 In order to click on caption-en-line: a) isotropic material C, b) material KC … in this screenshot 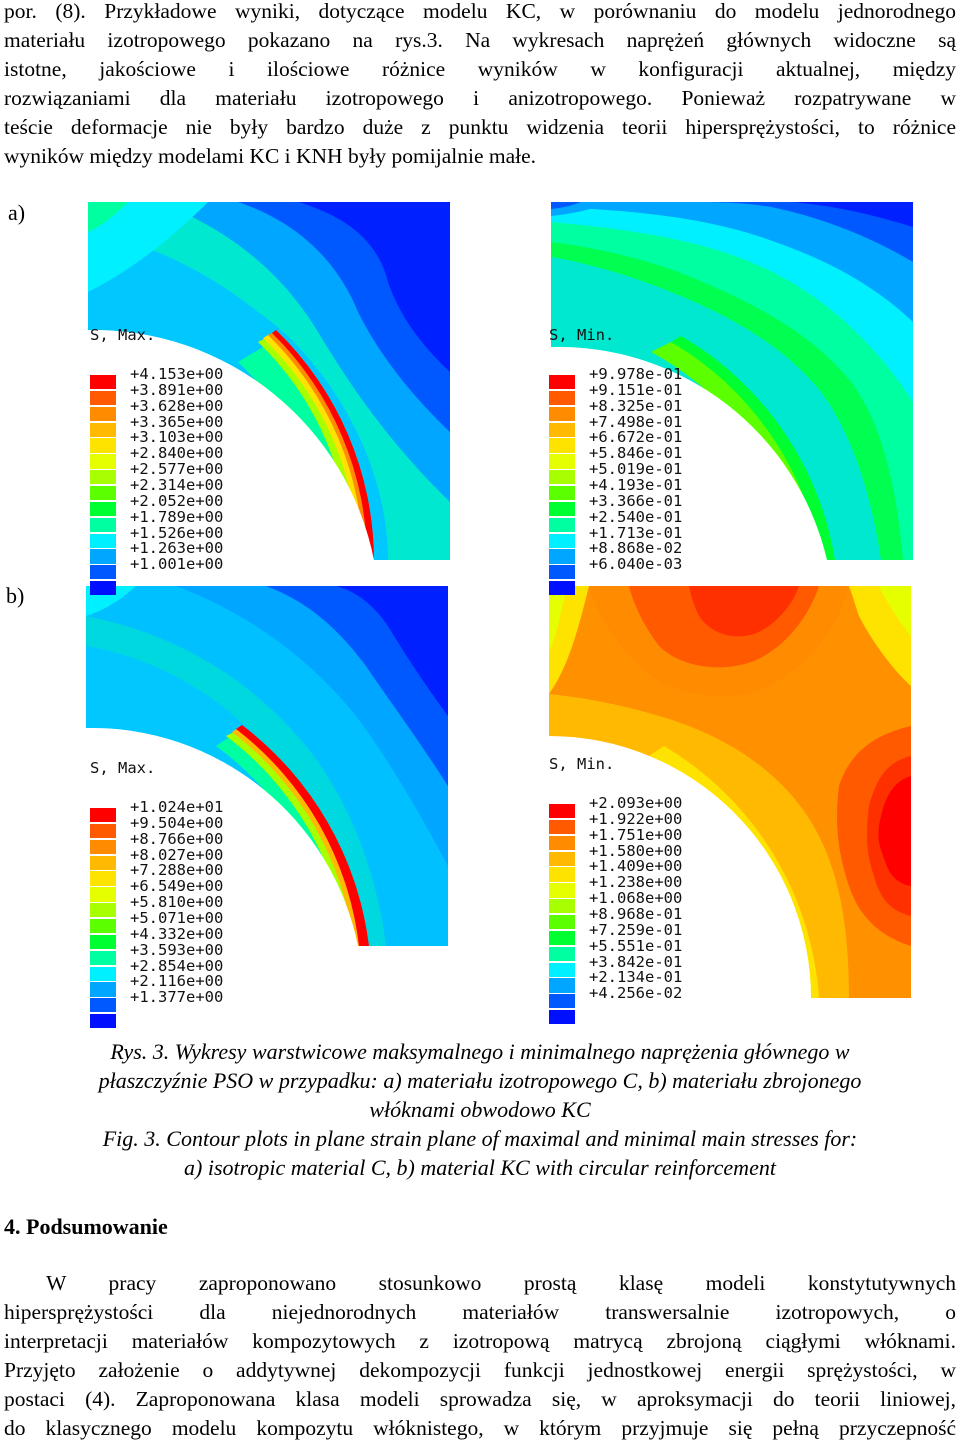, I will do `click(480, 1167)`.